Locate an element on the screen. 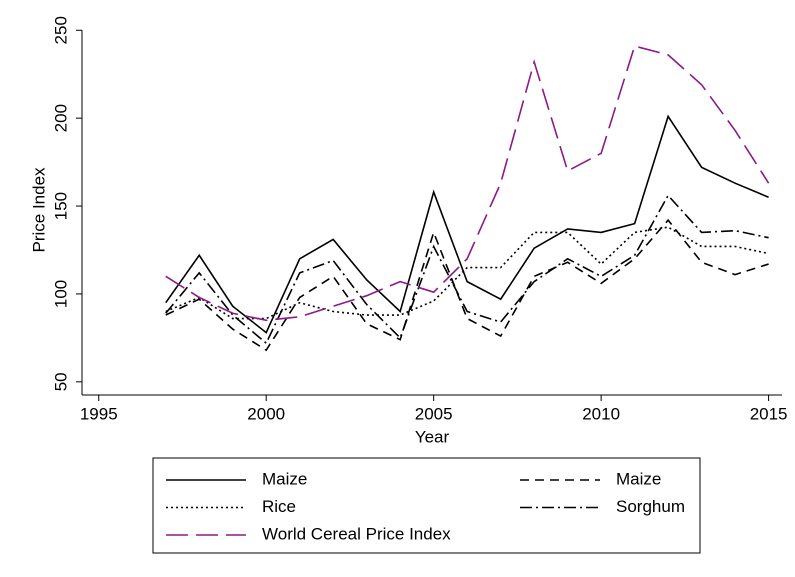 Image resolution: width=795 pixels, height=577 pixels. legend-label: World Cereal Price Index is located at coordinates (356, 533).